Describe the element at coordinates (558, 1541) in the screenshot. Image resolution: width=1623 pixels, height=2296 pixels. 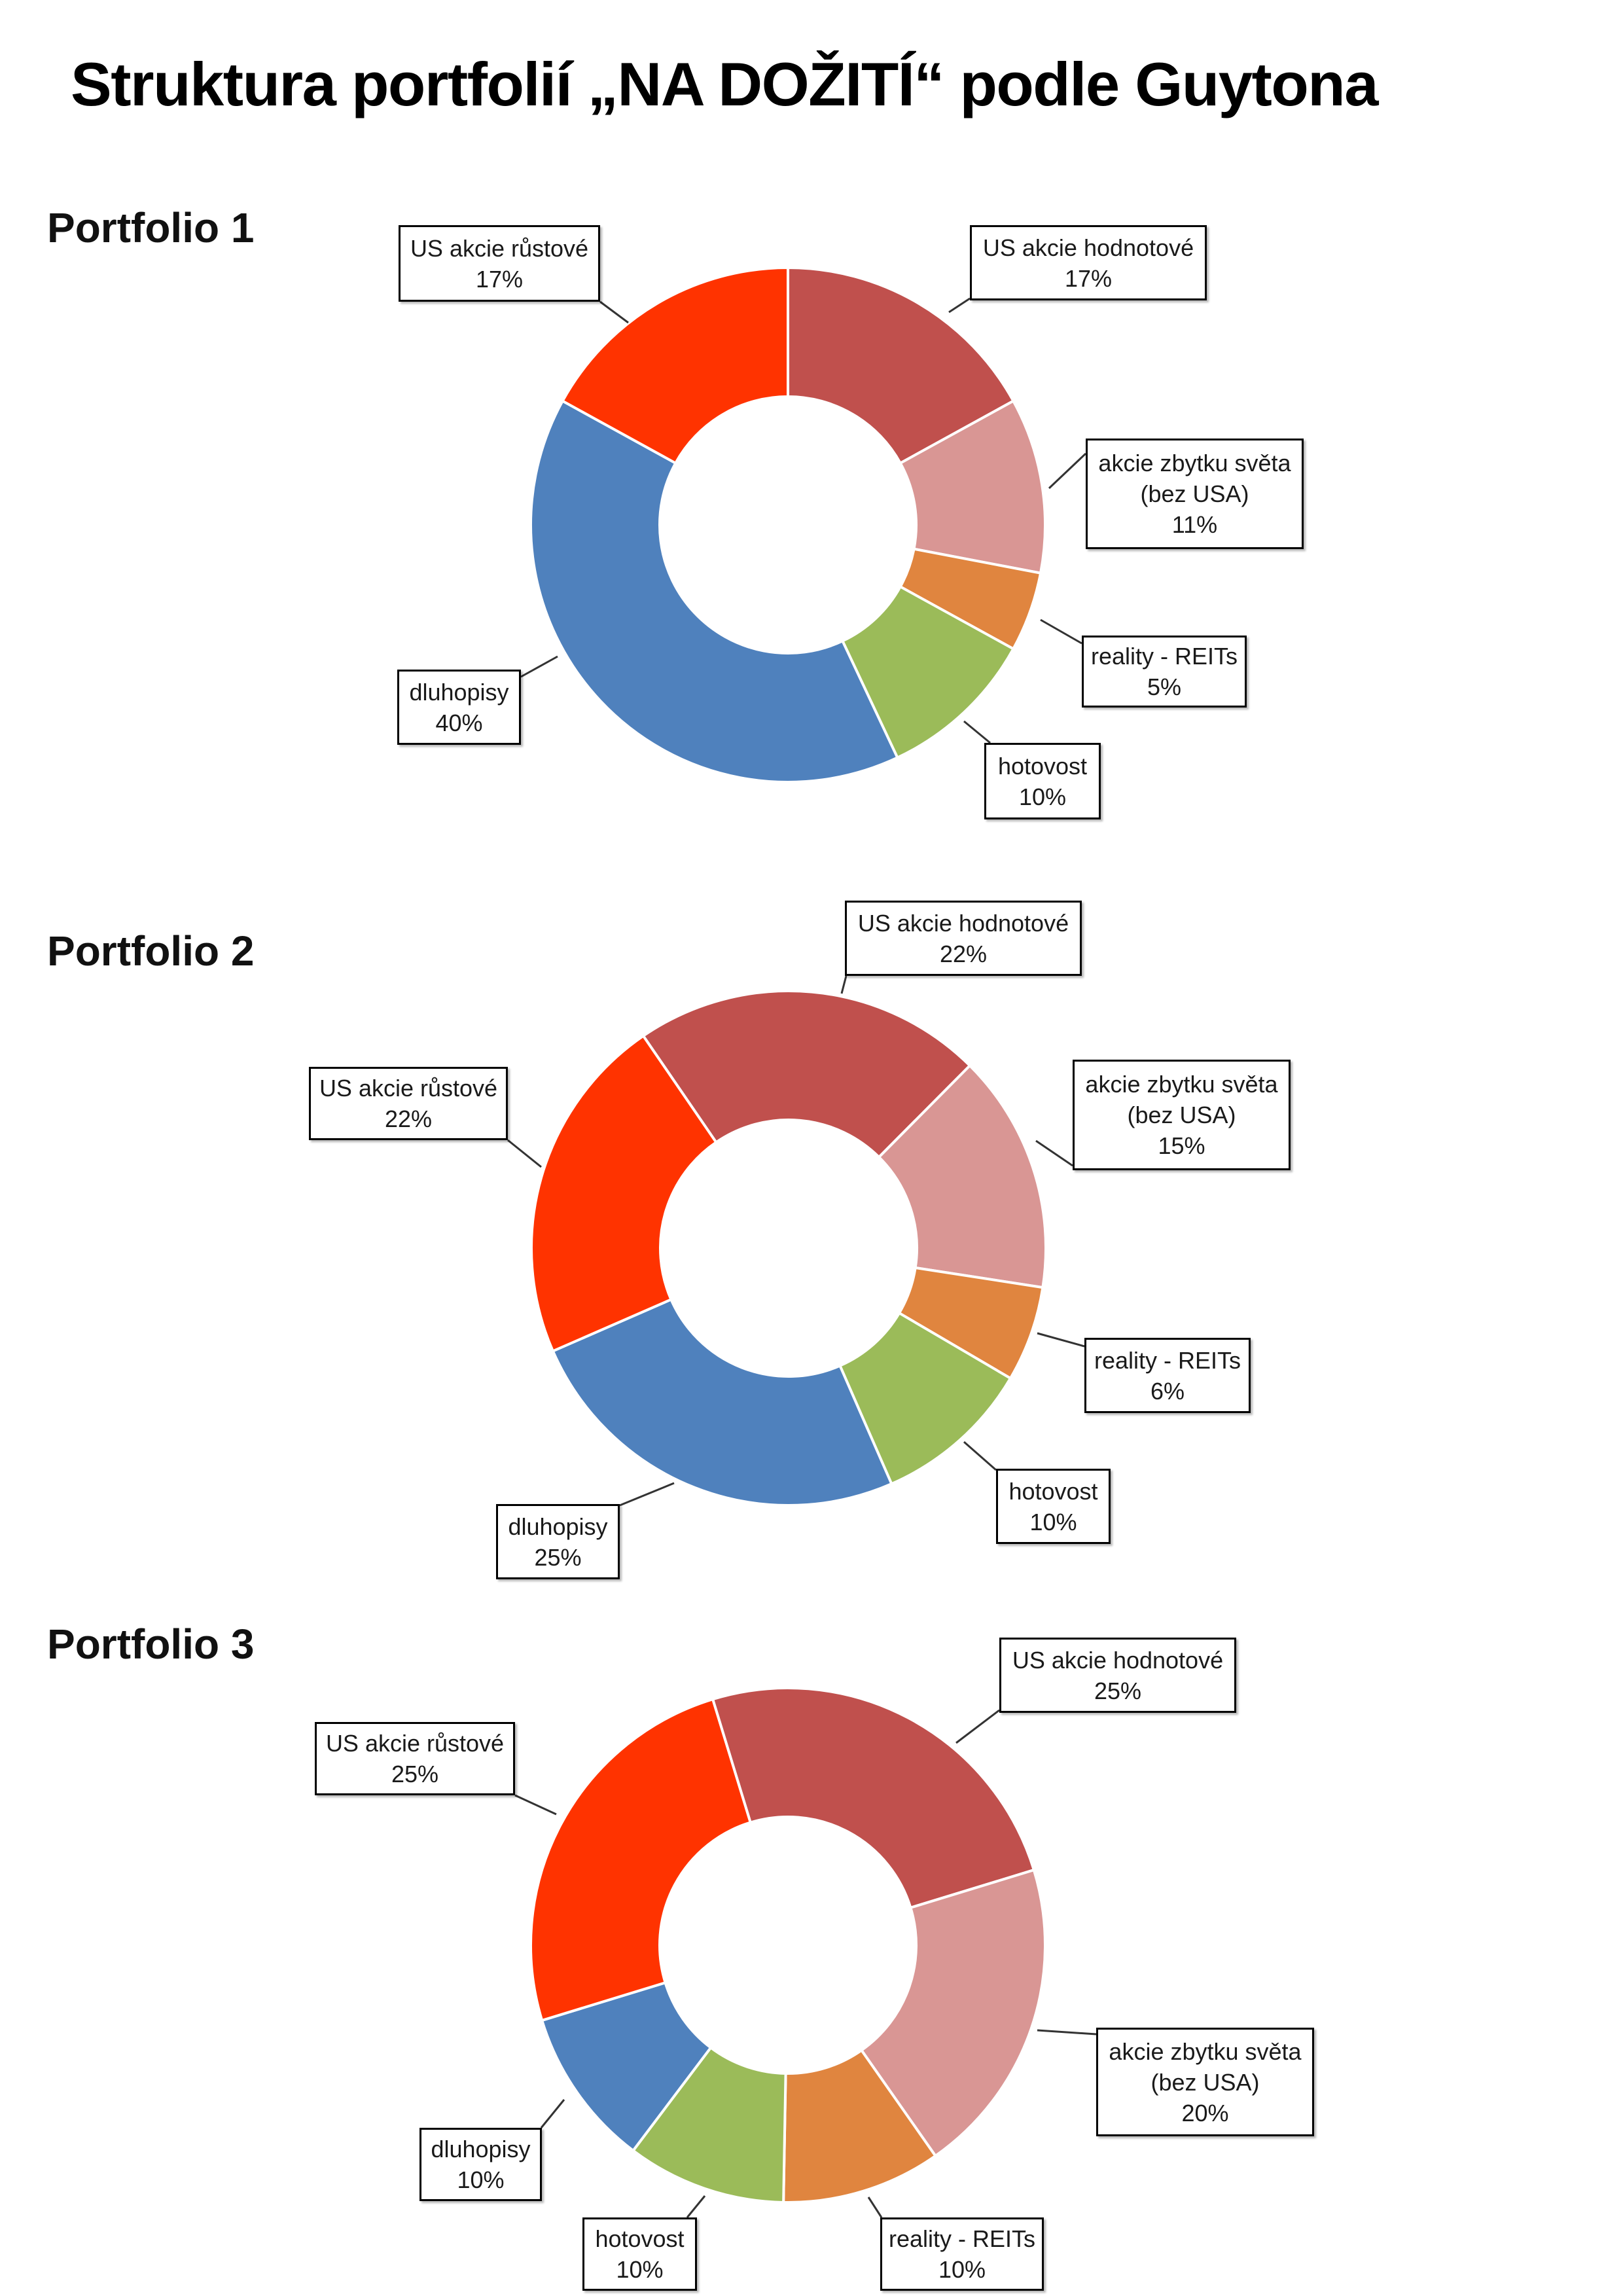
I see `data-label-dluhopisy: dluhopisy 25%` at that location.